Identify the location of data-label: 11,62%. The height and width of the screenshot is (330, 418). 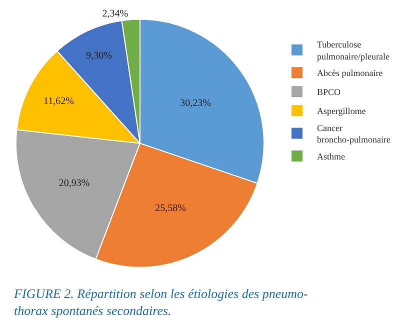
(58, 102).